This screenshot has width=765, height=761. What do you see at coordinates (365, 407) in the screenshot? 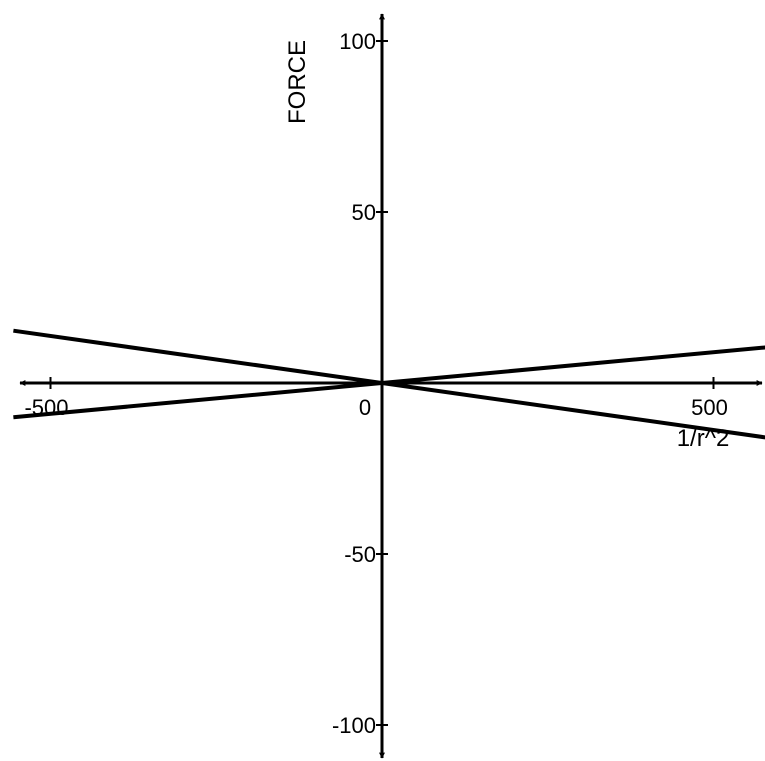
I see `x-tick-label: 0` at bounding box center [365, 407].